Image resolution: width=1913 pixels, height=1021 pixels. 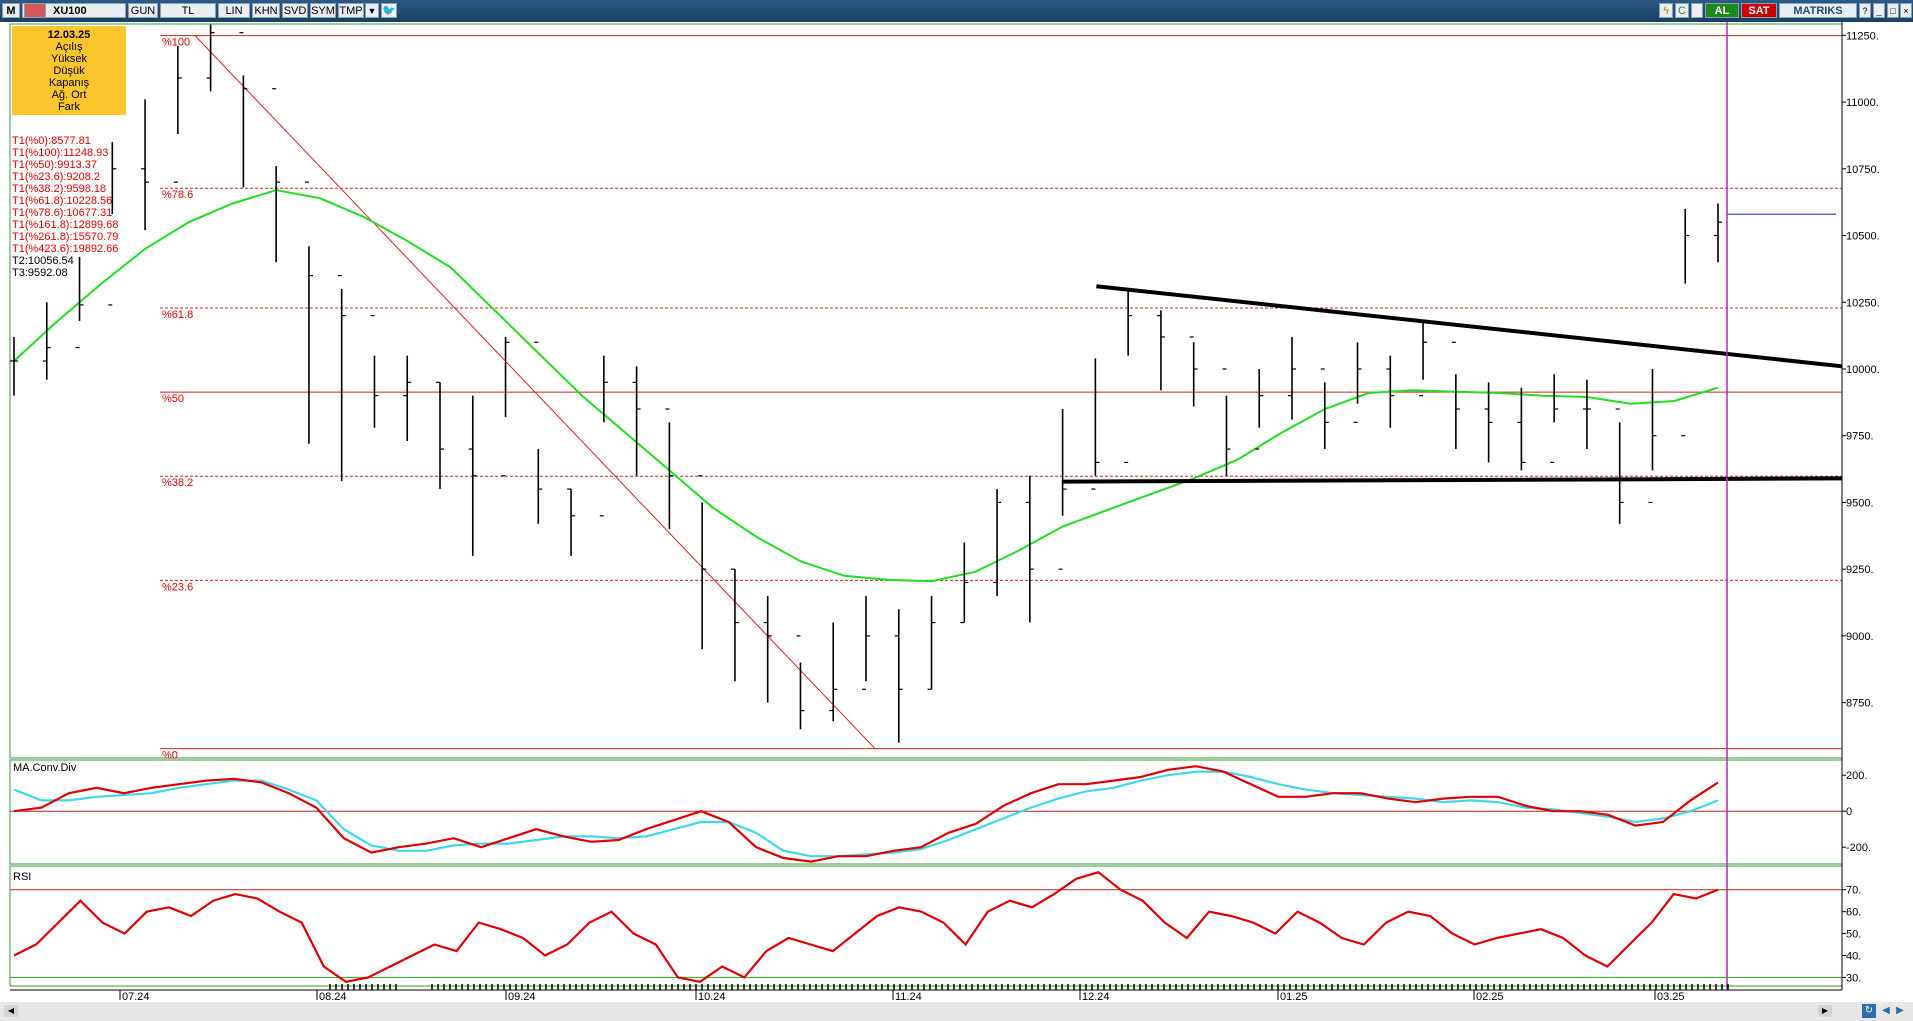 I want to click on close-icon: ×, so click(x=1906, y=10).